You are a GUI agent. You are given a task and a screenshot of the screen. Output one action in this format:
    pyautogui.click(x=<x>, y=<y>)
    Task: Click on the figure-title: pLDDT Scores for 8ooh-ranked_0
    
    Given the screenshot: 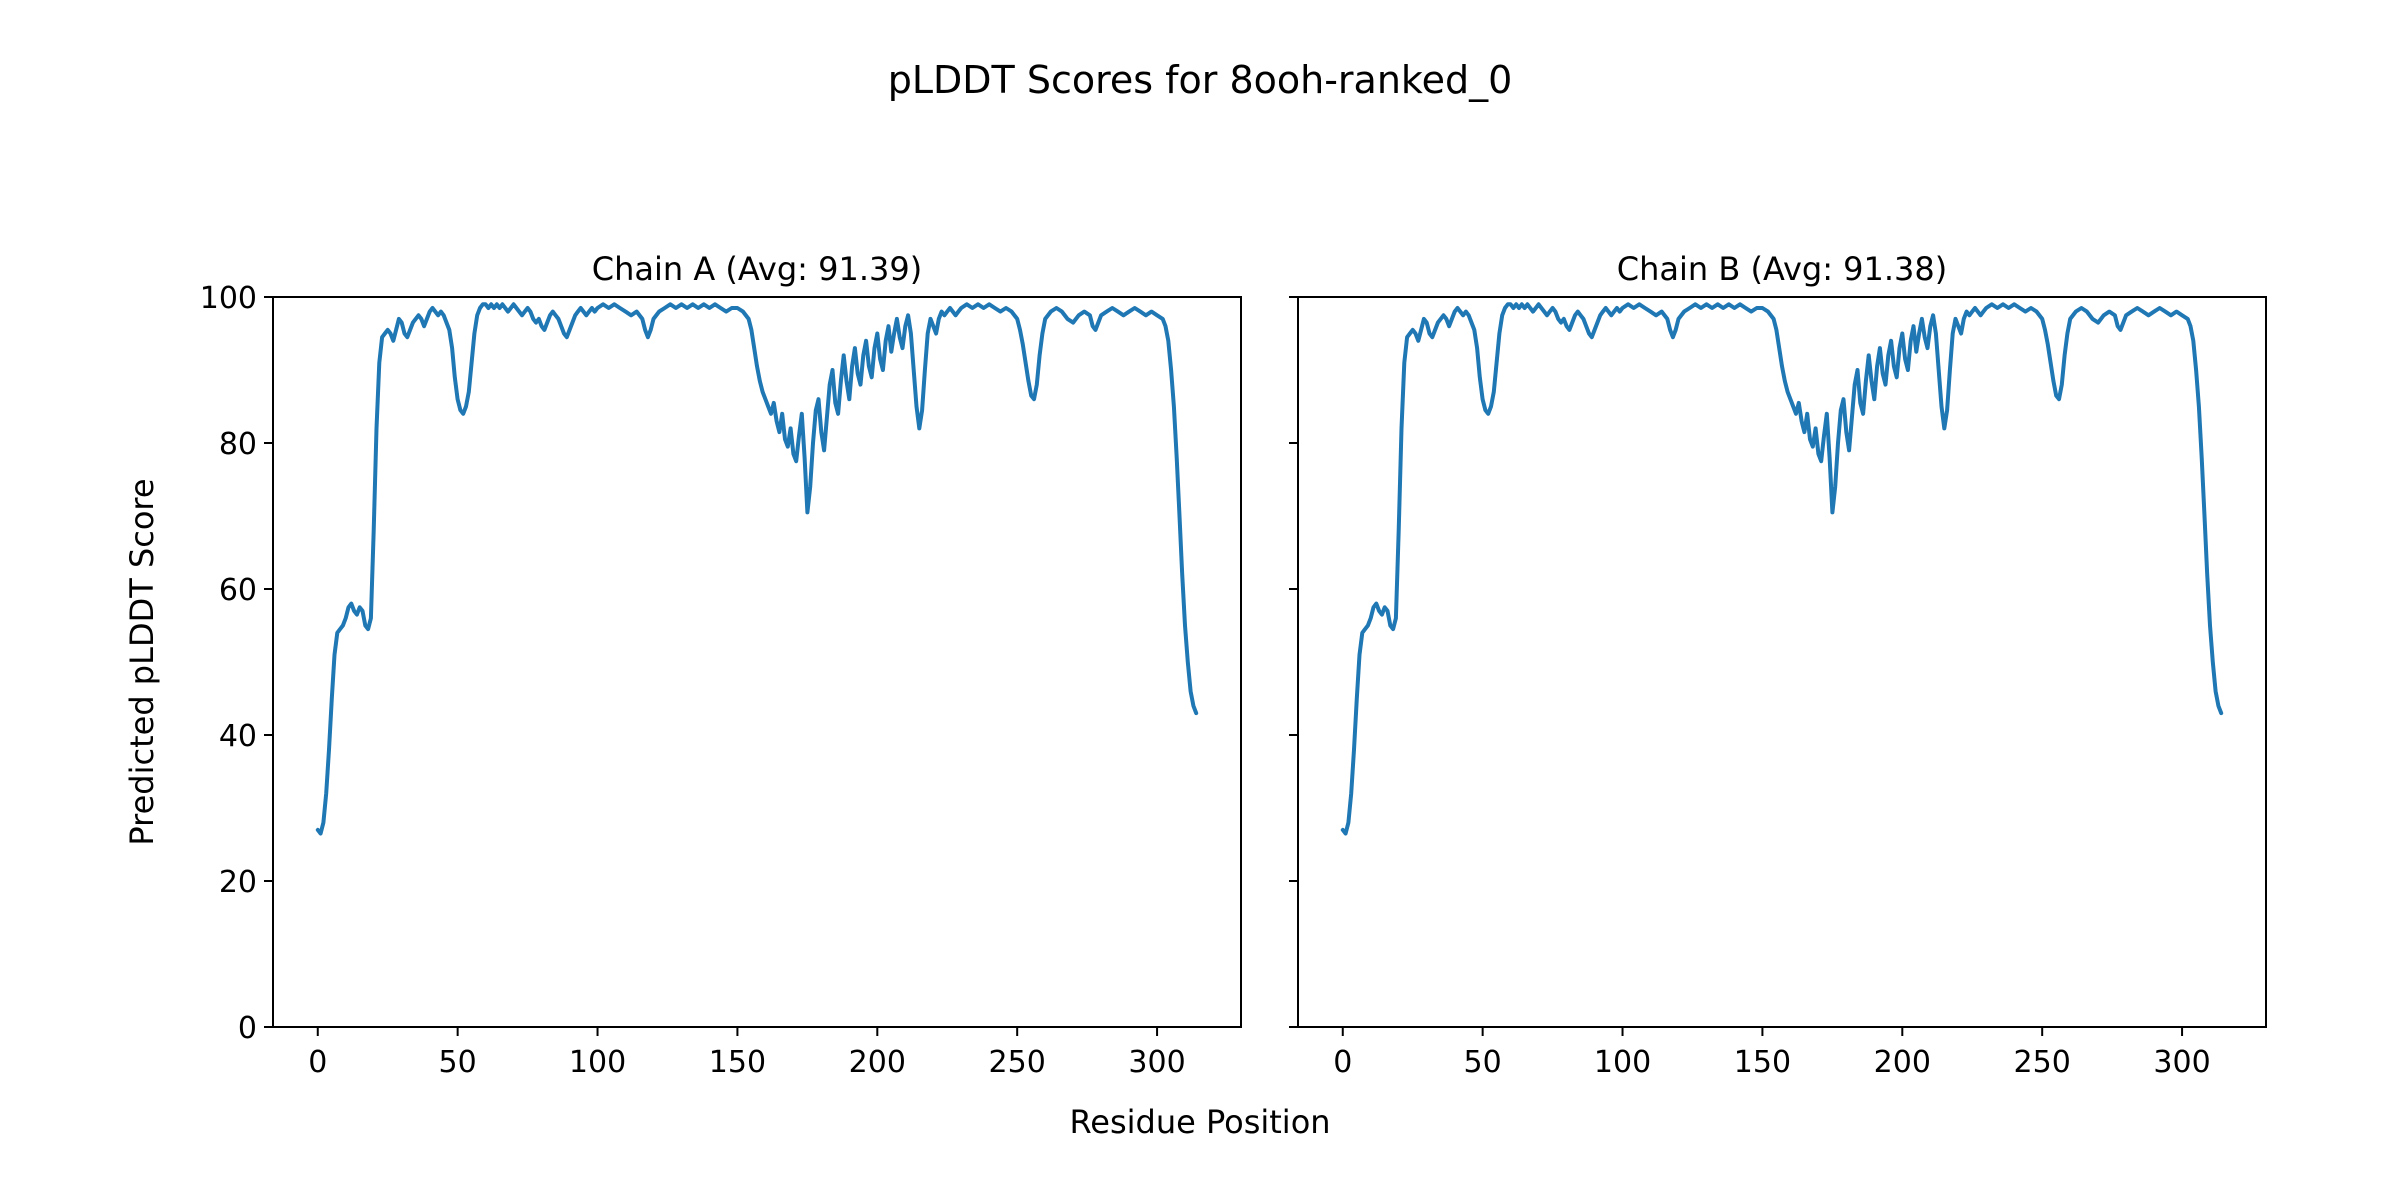 What is the action you would take?
    pyautogui.click(x=1200, y=80)
    